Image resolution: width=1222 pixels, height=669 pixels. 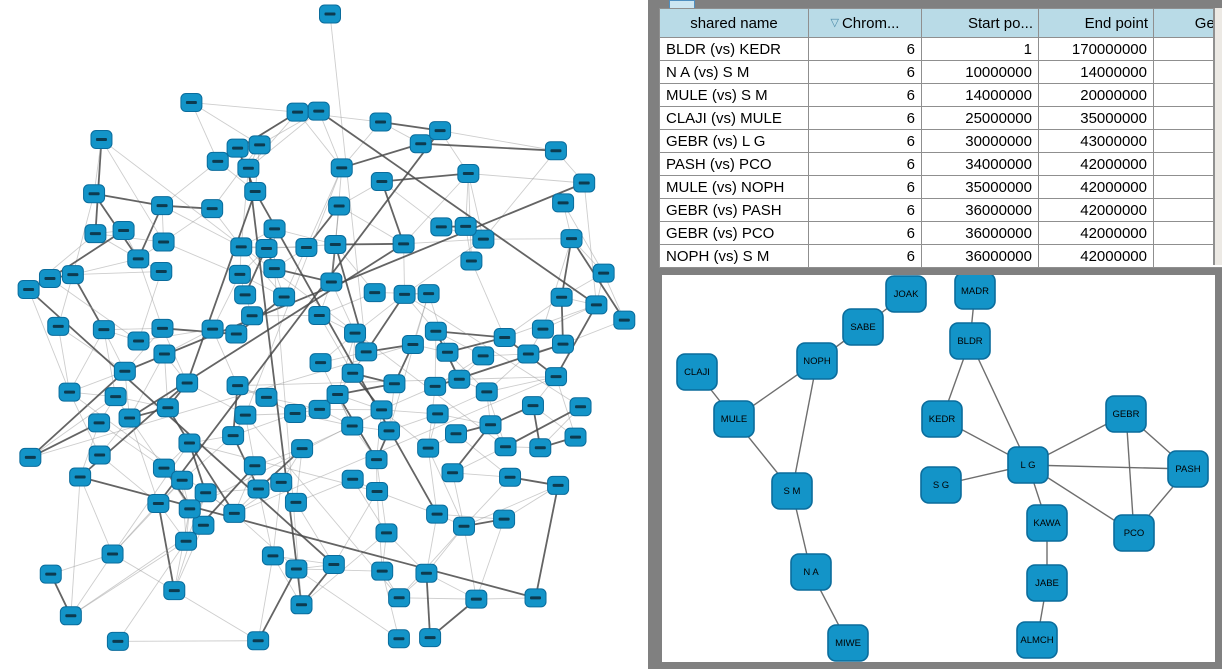 What do you see at coordinates (1187, 72) in the screenshot?
I see `table-cell: 6.6` at bounding box center [1187, 72].